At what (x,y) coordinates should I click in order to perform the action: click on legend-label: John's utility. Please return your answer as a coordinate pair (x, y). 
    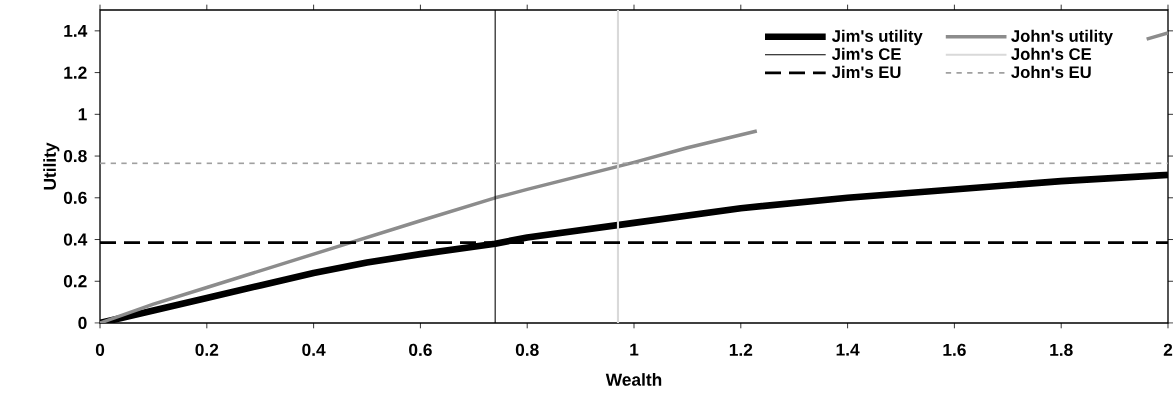
    Looking at the image, I should click on (1062, 37).